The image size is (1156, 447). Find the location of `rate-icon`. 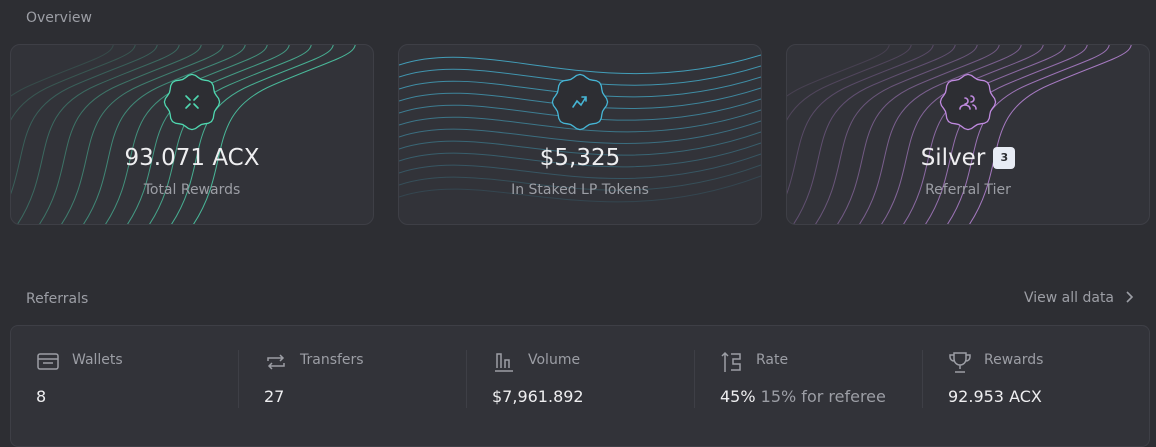

rate-icon is located at coordinates (731, 361).